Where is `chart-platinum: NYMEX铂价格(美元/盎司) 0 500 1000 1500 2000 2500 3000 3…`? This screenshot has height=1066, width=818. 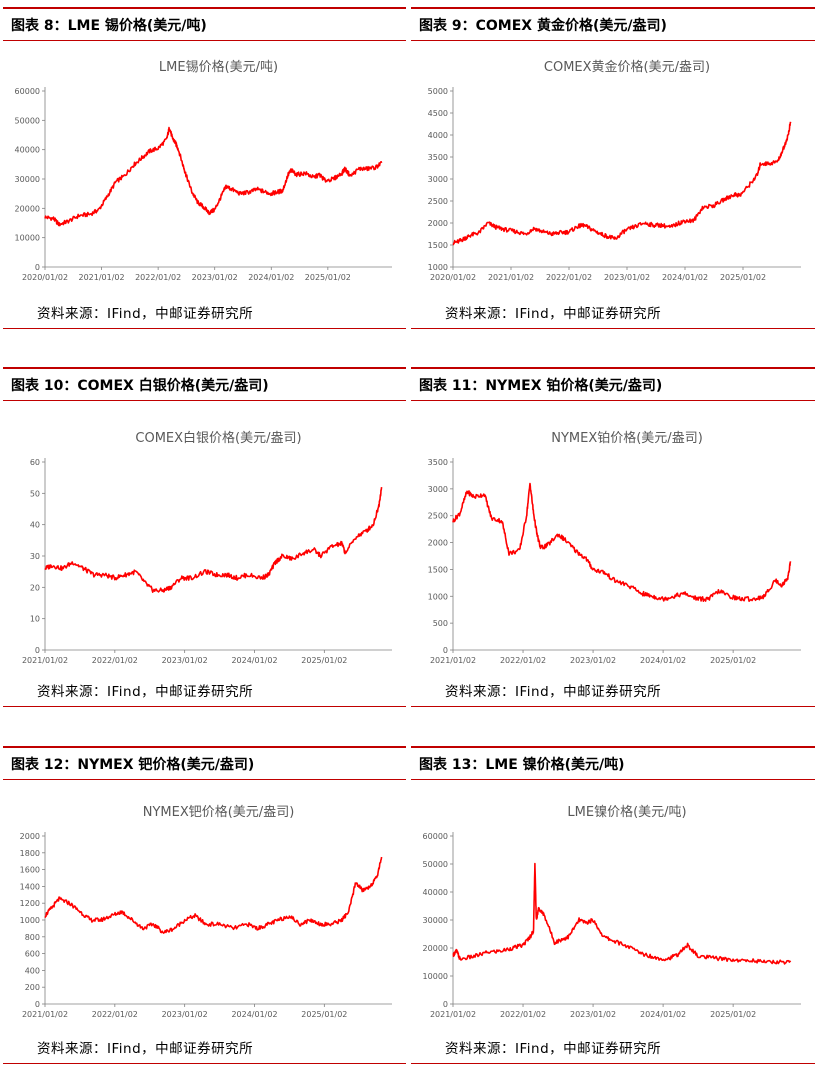 chart-platinum: NYMEX铂价格(美元/盎司) 0 500 1000 1500 2000 2500 3000 3… is located at coordinates (614, 547).